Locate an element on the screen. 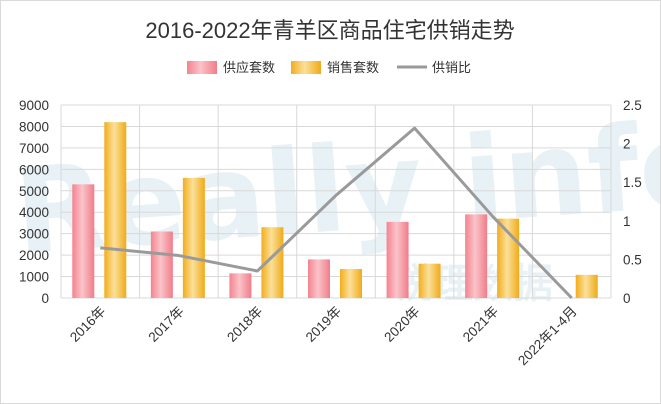  x-axis: 2016年 2017年 2018年 2019年 2020年 2021年 2022年1-4月 is located at coordinates (323, 336).